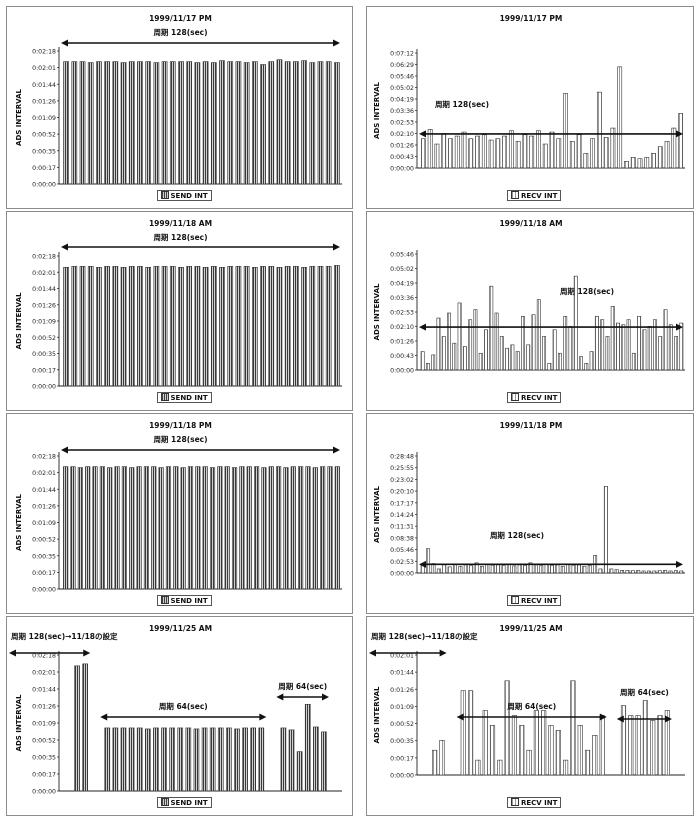 Image resolution: width=700 pixels, height=822 pixels. I want to click on y-tick-label: 0:00:17, so click(44, 573).